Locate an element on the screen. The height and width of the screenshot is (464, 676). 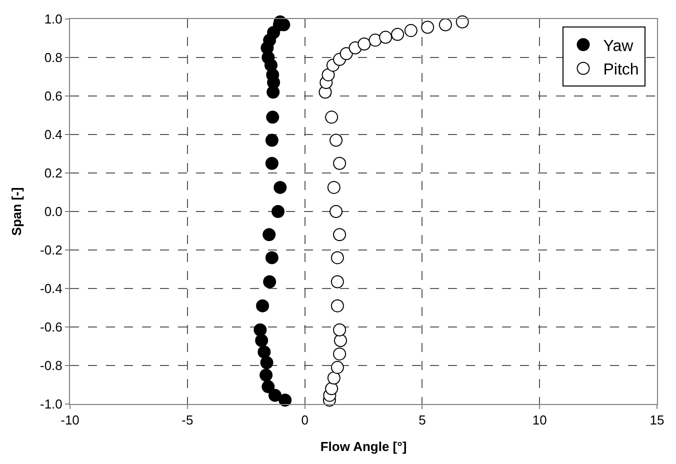
x-tick-label: -5 is located at coordinates (188, 420).